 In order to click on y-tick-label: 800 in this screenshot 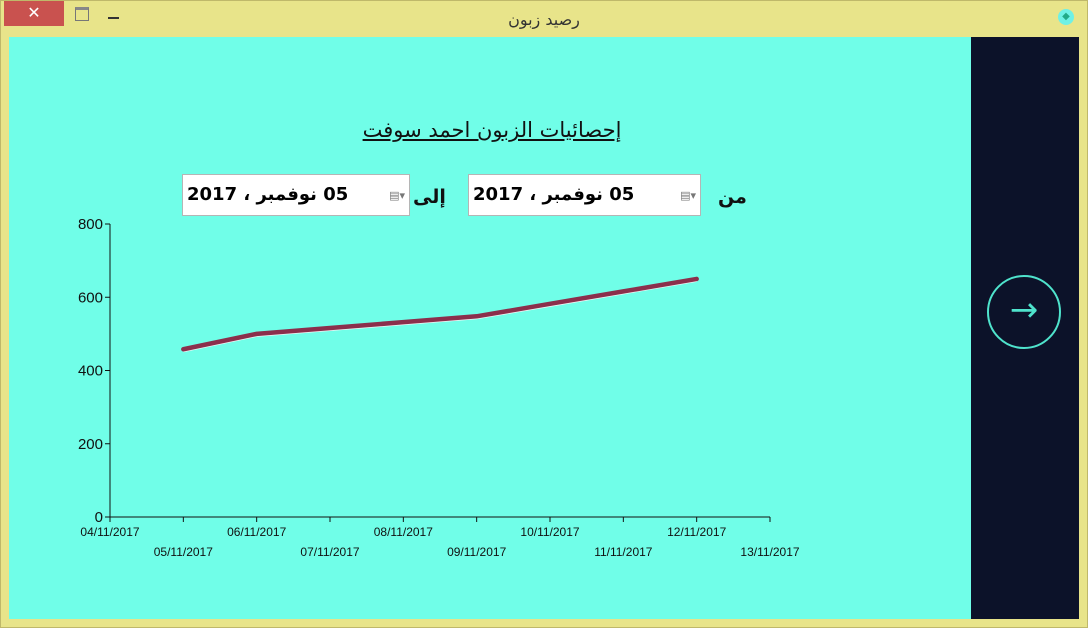, I will do `click(90, 224)`.